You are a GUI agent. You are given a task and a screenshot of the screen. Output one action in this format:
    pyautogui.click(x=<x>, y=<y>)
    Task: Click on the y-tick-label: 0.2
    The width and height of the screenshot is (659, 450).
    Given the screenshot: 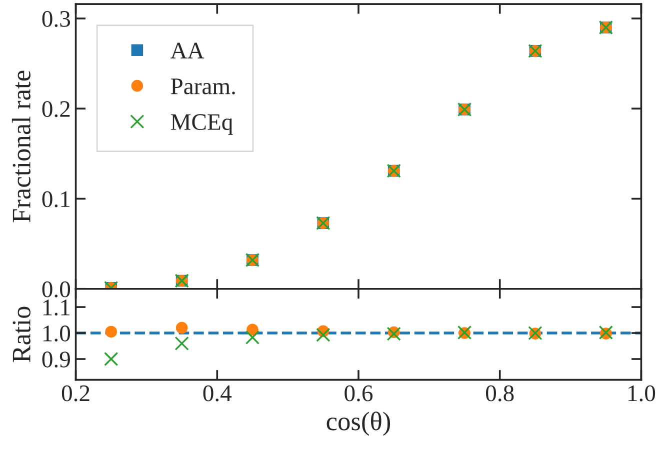 What is the action you would take?
    pyautogui.click(x=56, y=109)
    